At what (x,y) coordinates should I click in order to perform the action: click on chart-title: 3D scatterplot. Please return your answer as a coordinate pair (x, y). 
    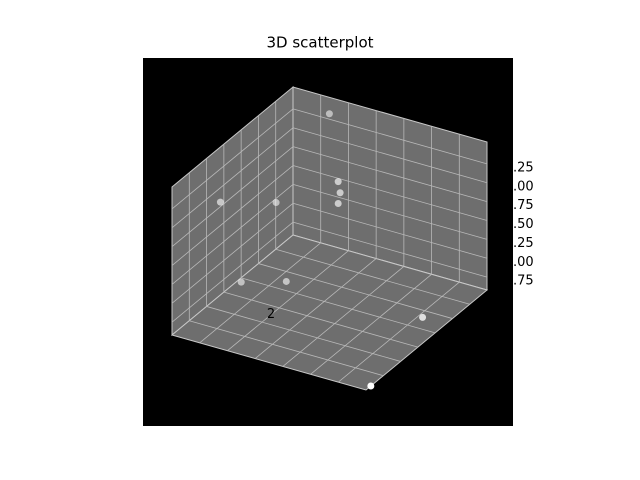
    Looking at the image, I should click on (319, 43).